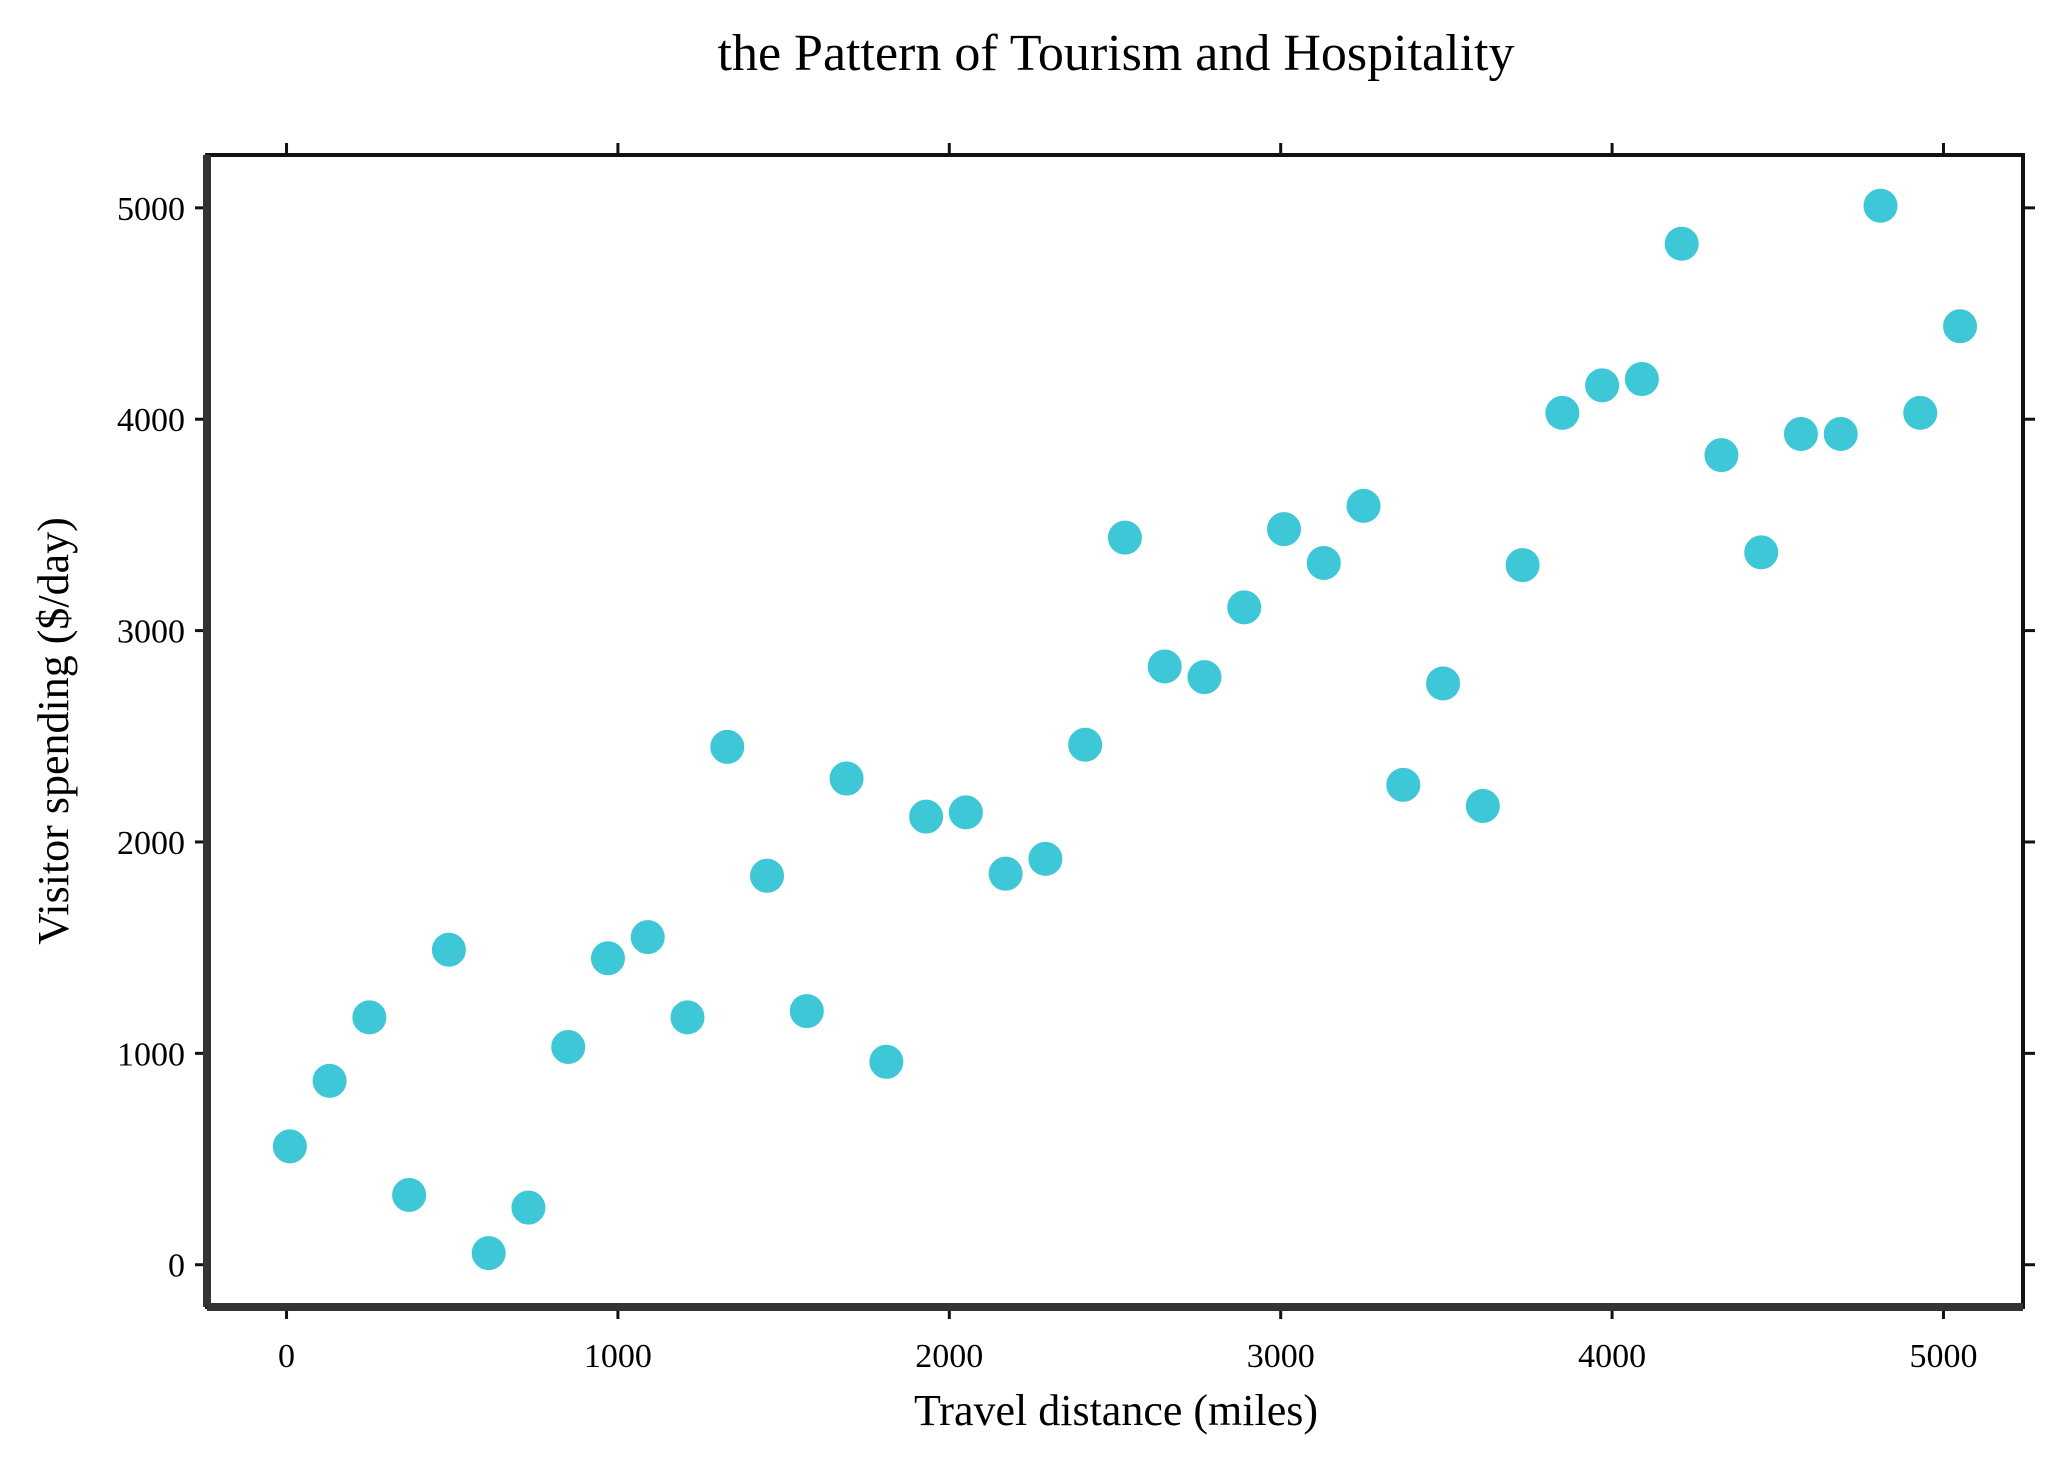 This screenshot has height=1460, width=2060. Describe the element at coordinates (618, 1356) in the screenshot. I see `x-tick-label: 1000` at that location.